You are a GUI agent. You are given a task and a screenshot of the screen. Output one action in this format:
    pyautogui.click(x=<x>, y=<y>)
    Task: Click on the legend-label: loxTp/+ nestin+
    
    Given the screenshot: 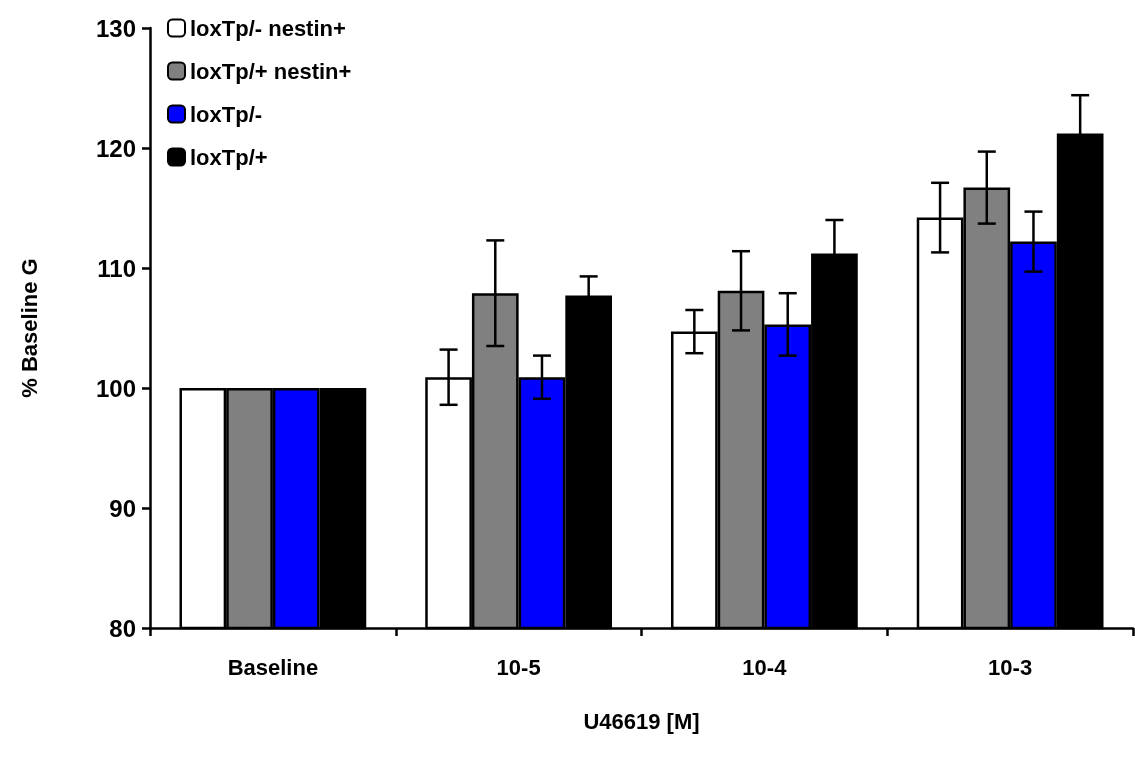 What is the action you would take?
    pyautogui.click(x=271, y=71)
    